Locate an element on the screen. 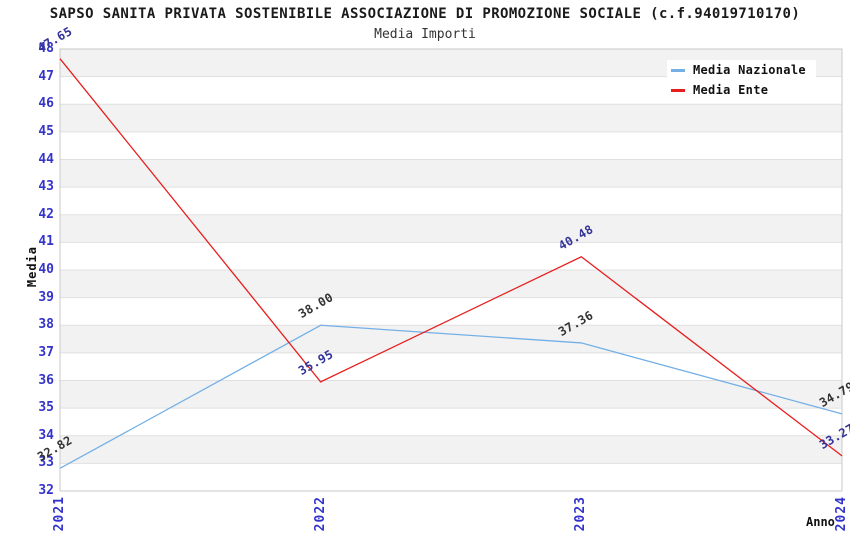 The height and width of the screenshot is (550, 850). legend-label-media-nazionale: Media Nazionale is located at coordinates (749, 70).